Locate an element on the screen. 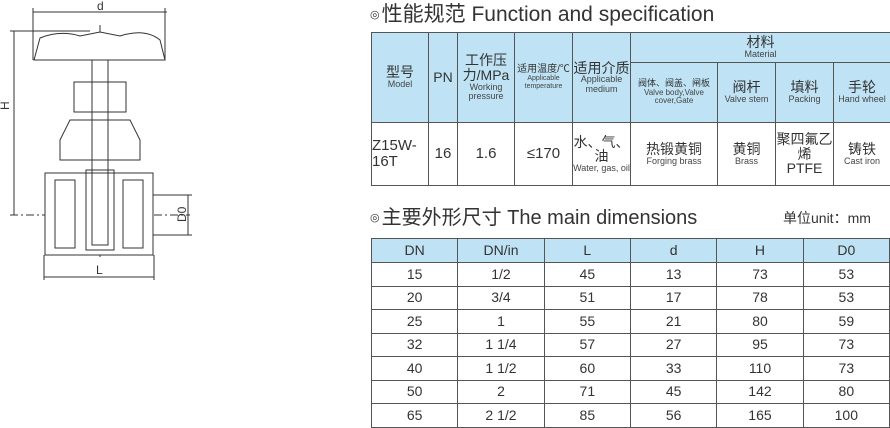 This screenshot has width=890, height=428. cell-wheel: 铸铁 is located at coordinates (862, 148).